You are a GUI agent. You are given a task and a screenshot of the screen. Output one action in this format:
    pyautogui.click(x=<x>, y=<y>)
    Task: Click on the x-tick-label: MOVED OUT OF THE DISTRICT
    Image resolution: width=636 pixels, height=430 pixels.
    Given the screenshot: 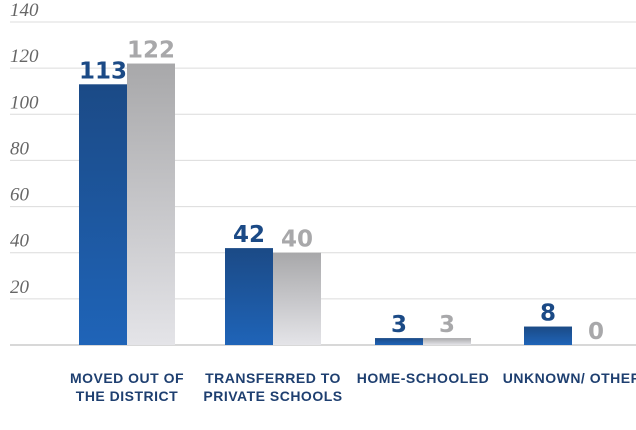 What is the action you would take?
    pyautogui.click(x=127, y=387)
    